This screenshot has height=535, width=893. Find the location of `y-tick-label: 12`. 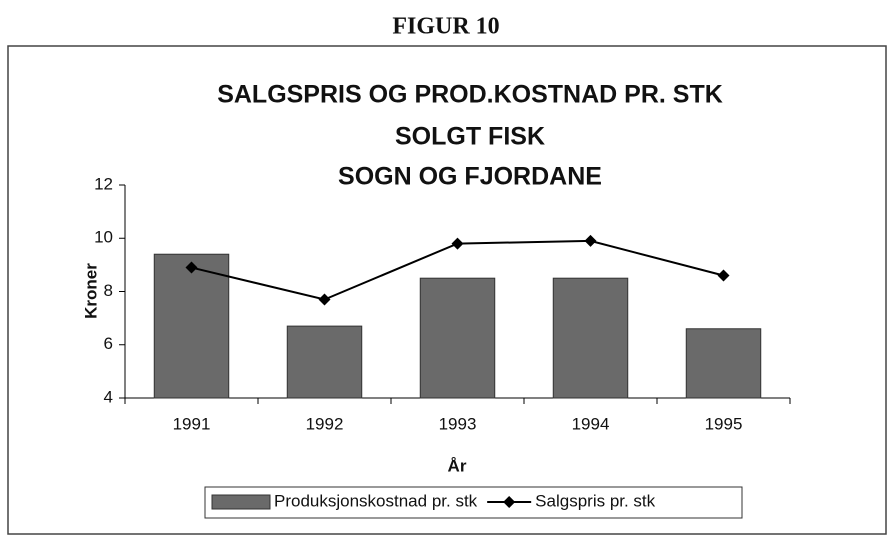

y-tick-label: 12 is located at coordinates (103, 183).